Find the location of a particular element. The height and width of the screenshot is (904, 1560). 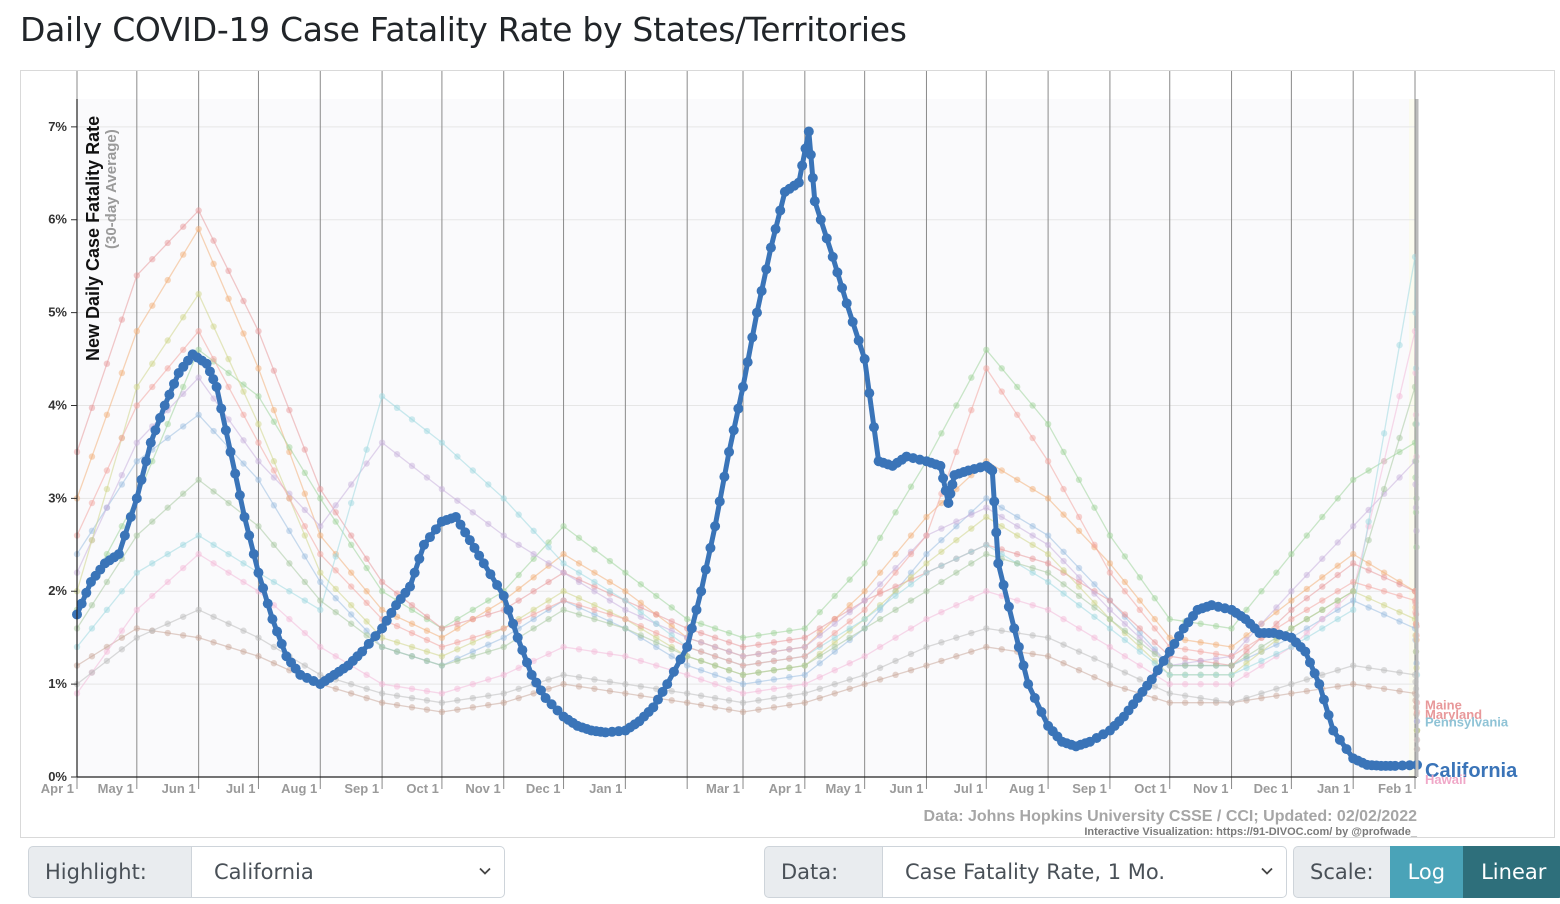

data-select: Case Fatality Rate, 1 Mo. is located at coordinates (1084, 872).